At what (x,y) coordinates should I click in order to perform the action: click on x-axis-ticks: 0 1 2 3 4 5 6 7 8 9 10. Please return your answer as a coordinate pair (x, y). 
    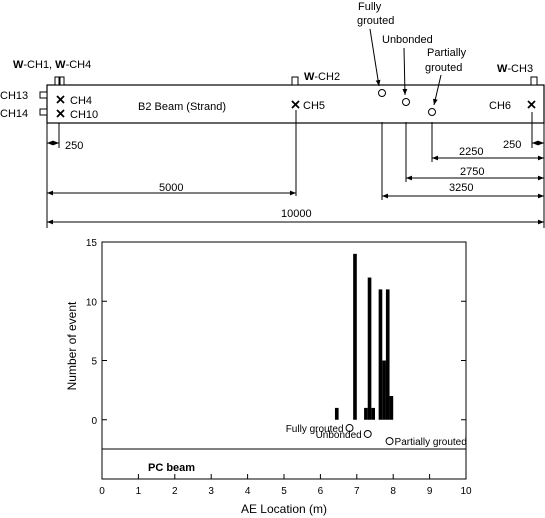
    Looking at the image, I should click on (285, 485).